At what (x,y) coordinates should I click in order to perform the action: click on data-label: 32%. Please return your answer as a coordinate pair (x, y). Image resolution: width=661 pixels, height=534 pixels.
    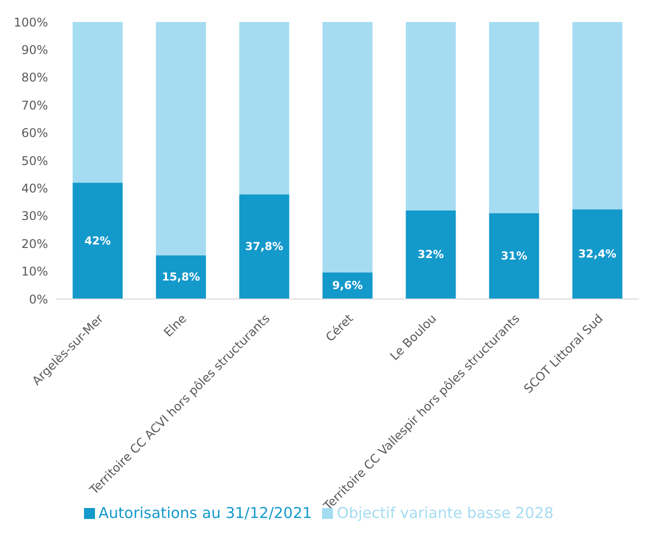
    Looking at the image, I should click on (431, 255).